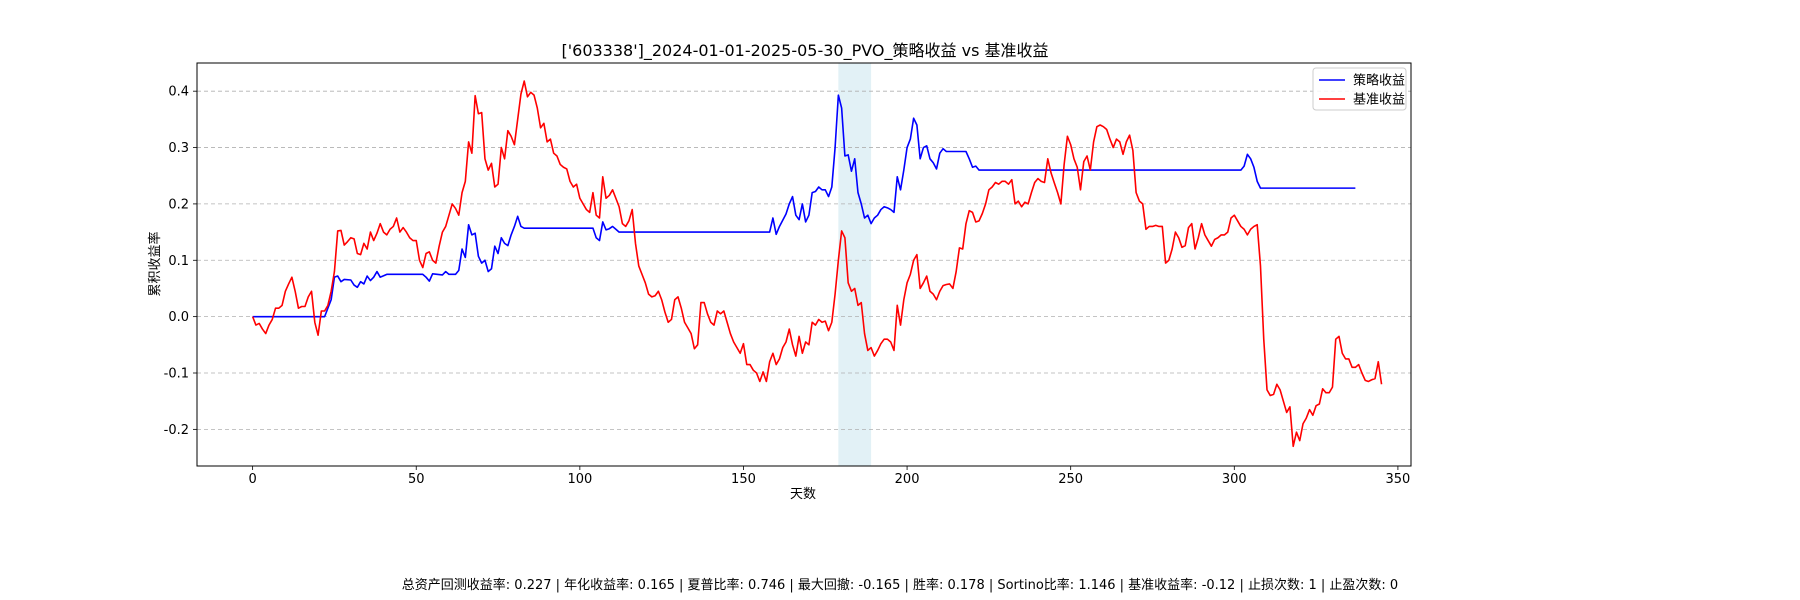  Describe the element at coordinates (178, 148) in the screenshot. I see `y-tick-label: 0.3` at that location.